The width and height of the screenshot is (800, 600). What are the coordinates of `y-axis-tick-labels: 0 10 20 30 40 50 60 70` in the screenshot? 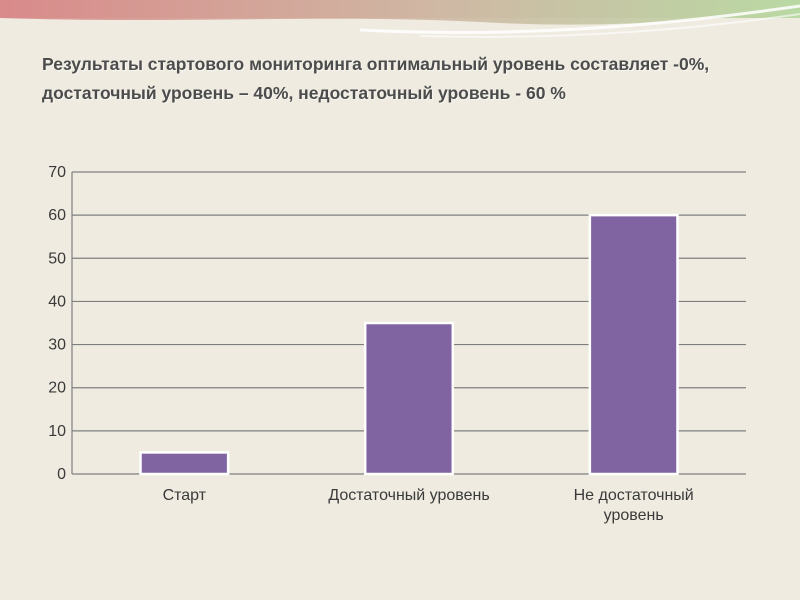 It's located at (57, 323).